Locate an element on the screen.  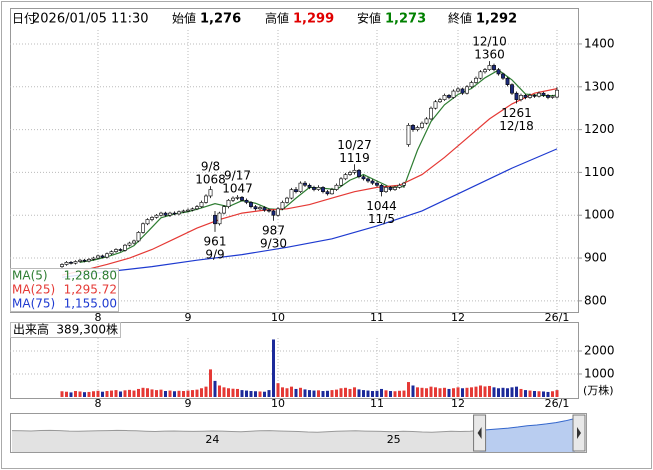
annotation-value: 1068 is located at coordinates (210, 180).